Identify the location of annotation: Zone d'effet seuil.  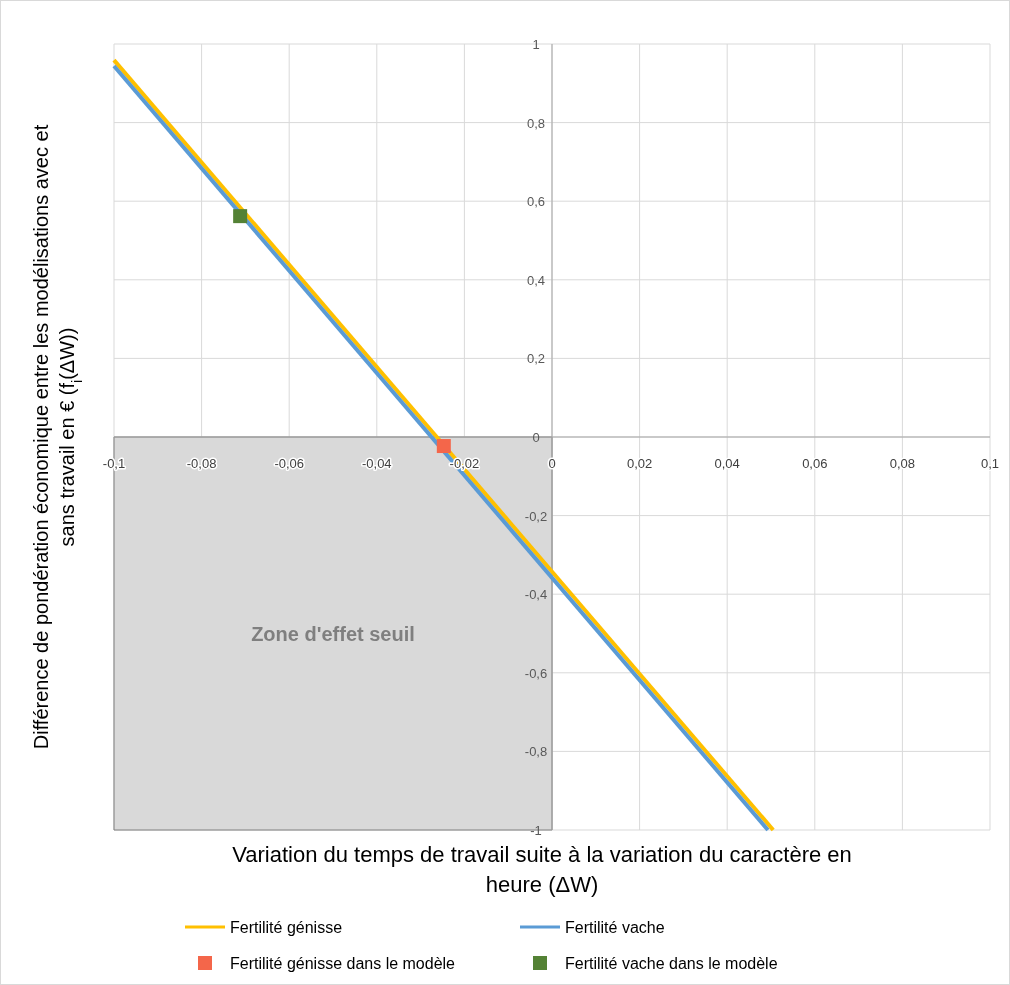
(333, 633).